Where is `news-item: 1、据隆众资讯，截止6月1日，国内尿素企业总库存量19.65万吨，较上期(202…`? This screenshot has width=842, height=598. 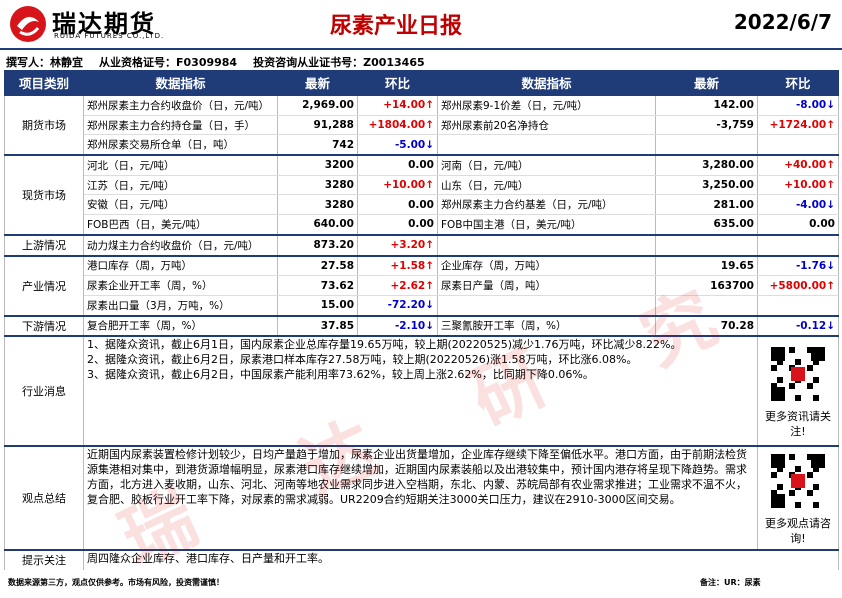 news-item: 1、据隆众资讯，截止6月1日，国内尿素企业总库存量19.65万吨，较上期(202… is located at coordinates (384, 345).